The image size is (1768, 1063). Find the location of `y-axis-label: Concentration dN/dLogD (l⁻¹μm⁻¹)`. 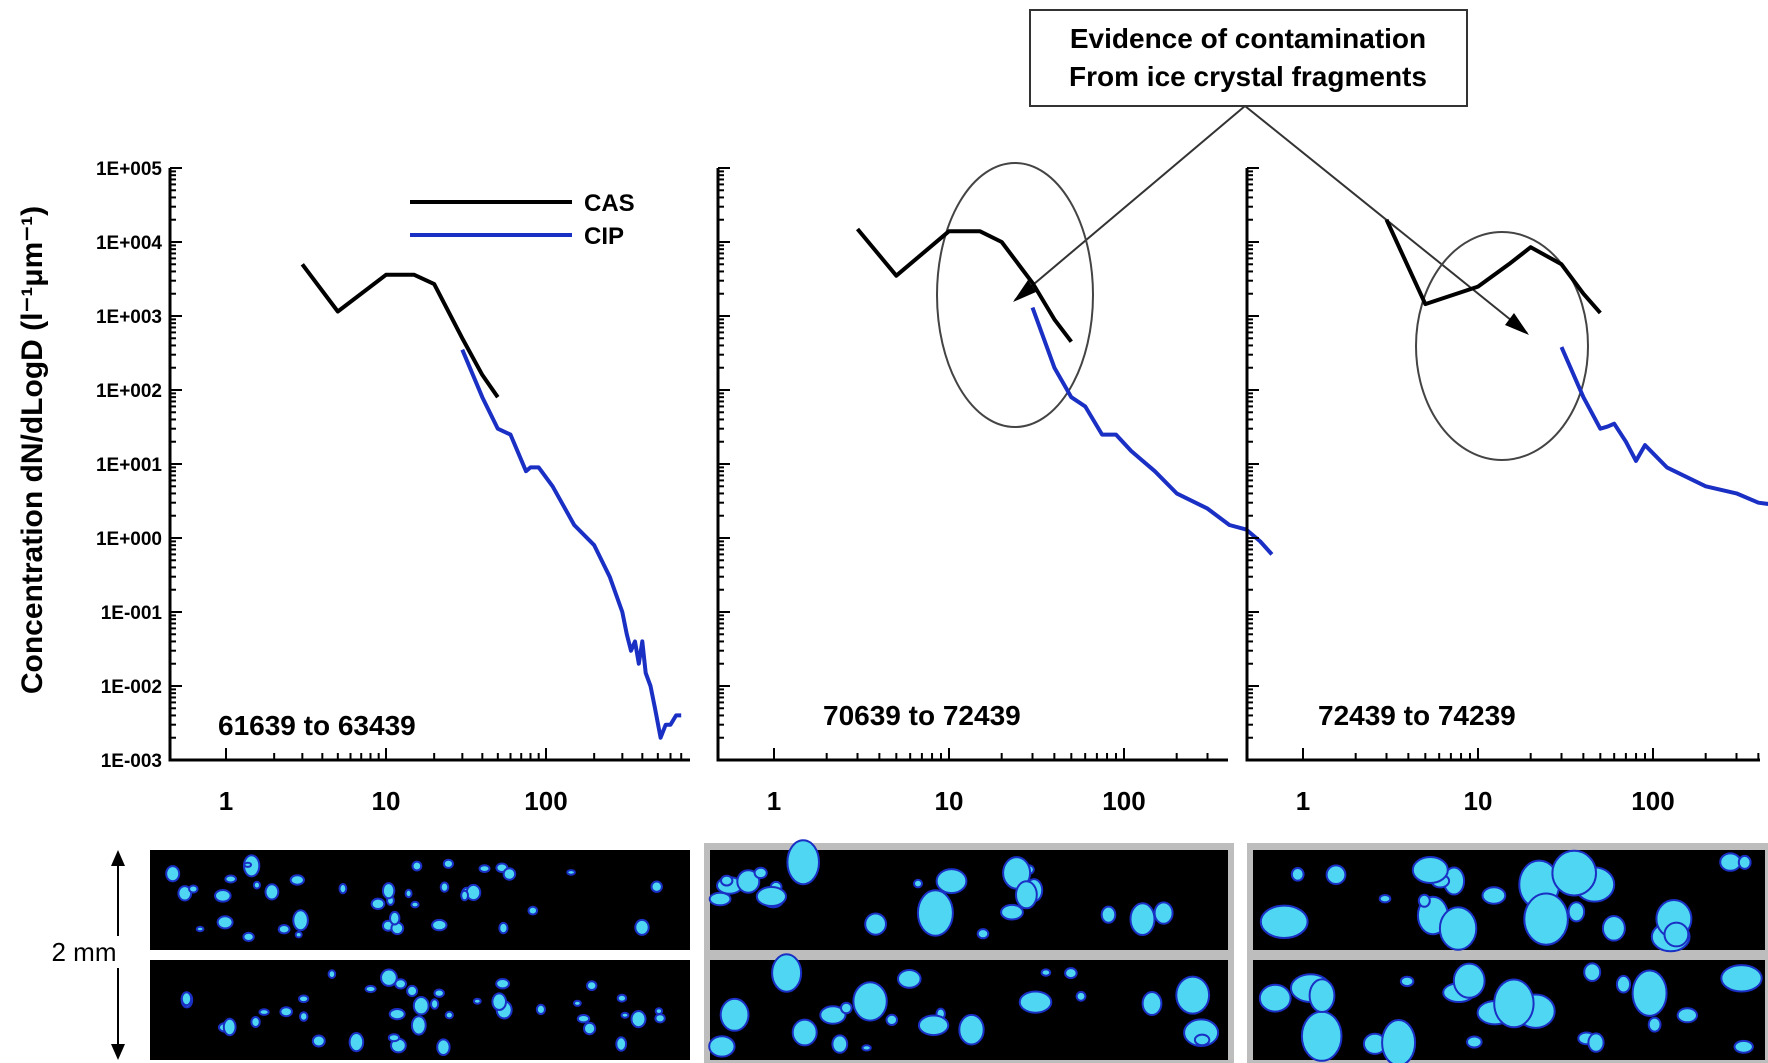

y-axis-label: Concentration dN/dLogD (l⁻¹μm⁻¹) is located at coordinates (32, 450).